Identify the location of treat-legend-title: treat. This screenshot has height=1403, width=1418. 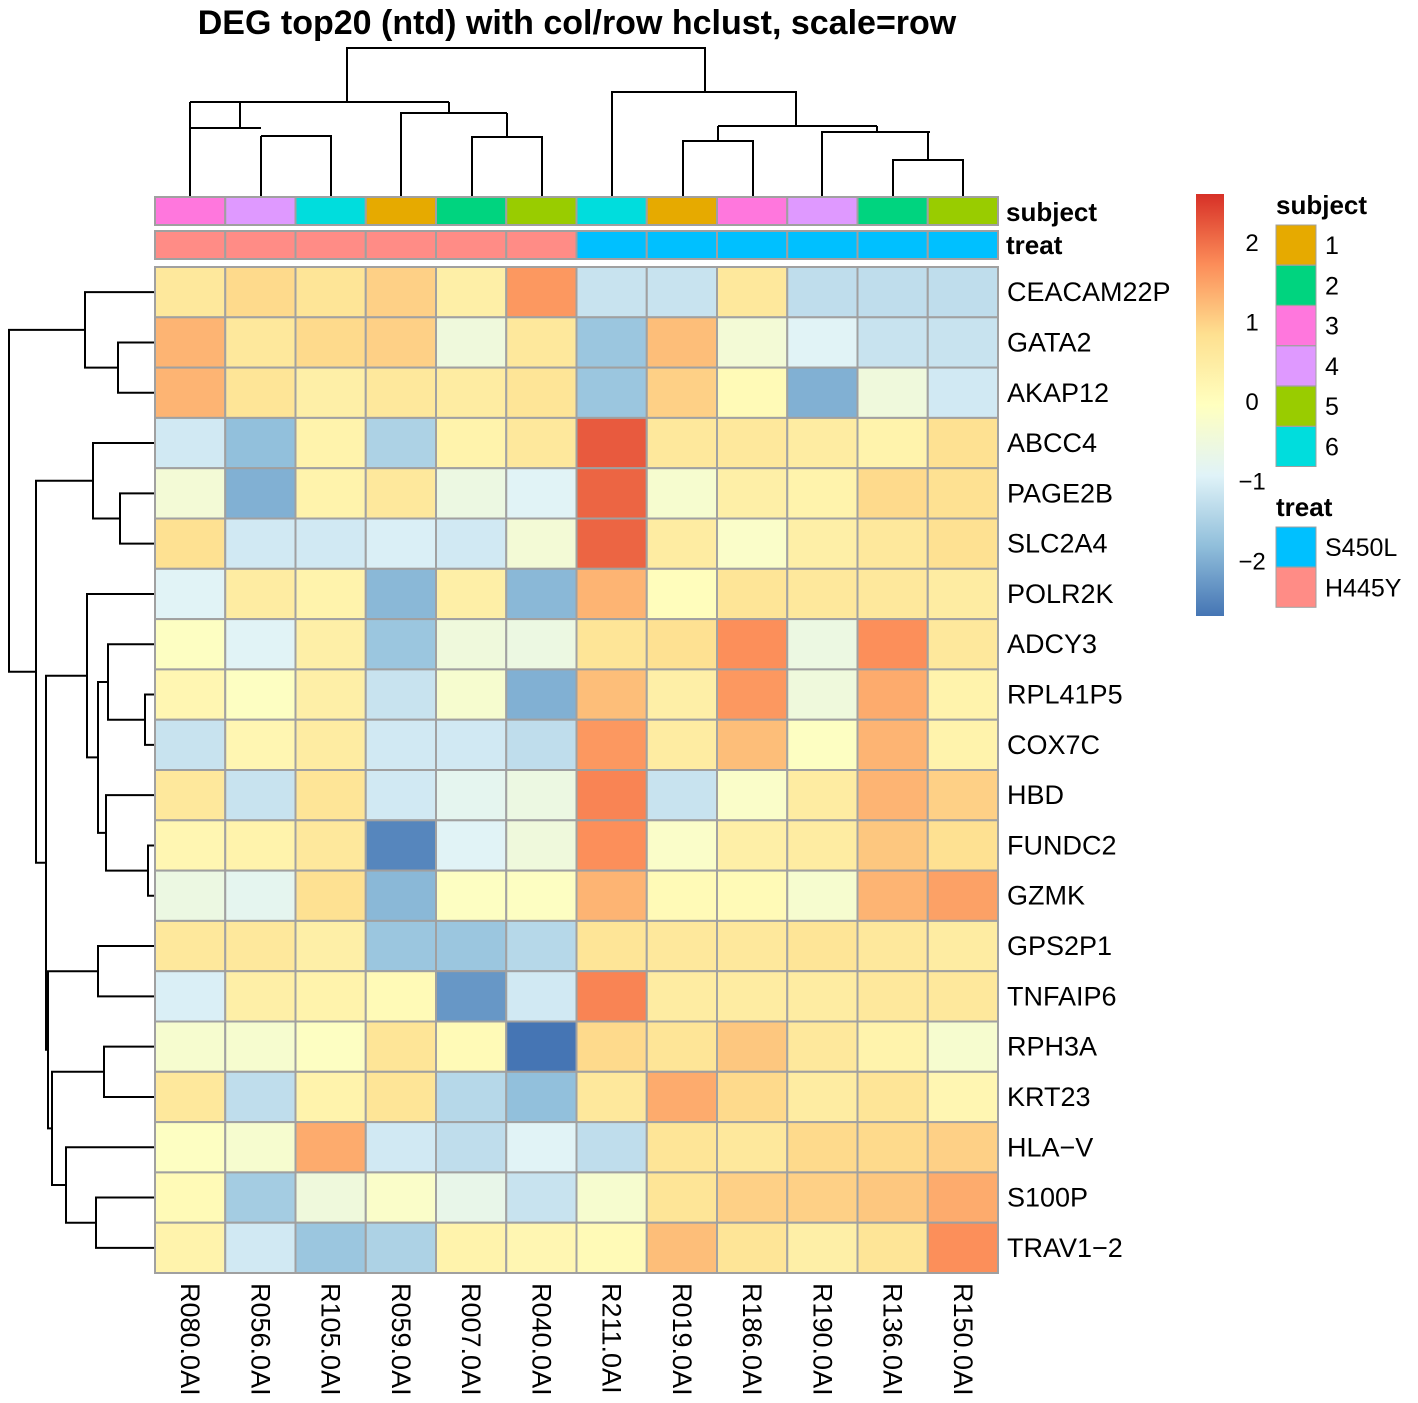
(1304, 507).